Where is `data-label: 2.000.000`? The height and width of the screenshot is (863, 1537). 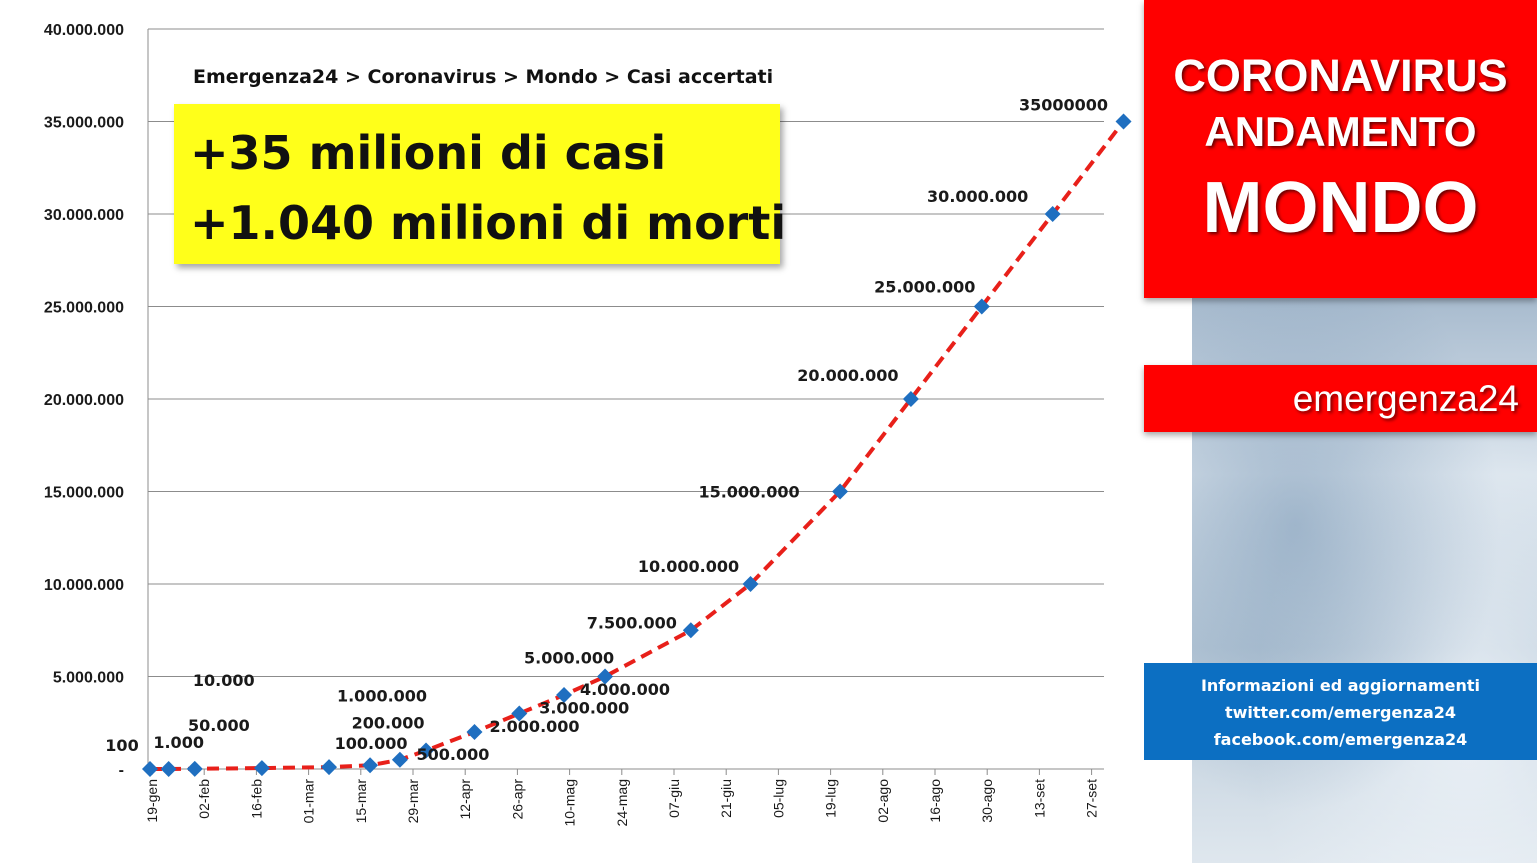
data-label: 2.000.000 is located at coordinates (534, 726).